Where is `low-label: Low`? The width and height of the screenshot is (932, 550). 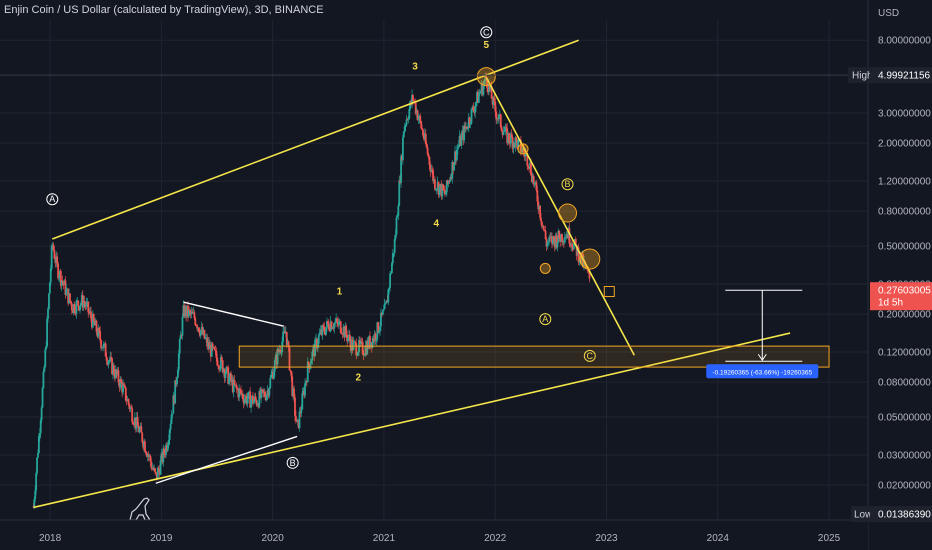 low-label: Low is located at coordinates (863, 515).